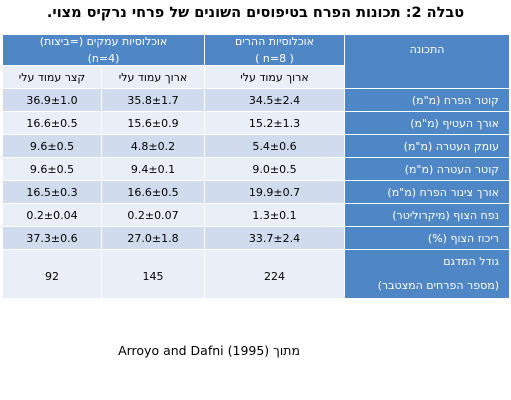 This screenshot has height=400, width=511. I want to click on table-row: 9.6±0.5 9.4±0.1 9.0±0.5 קוטר העטרה (מ"מ), so click(256, 169).